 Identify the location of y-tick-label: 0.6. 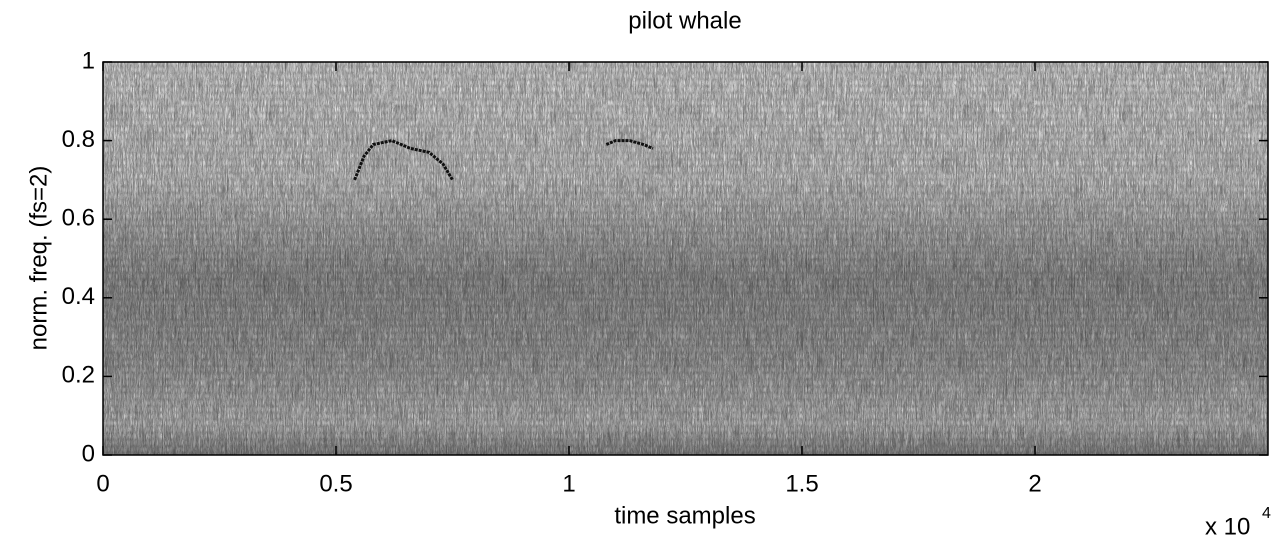
(78, 218).